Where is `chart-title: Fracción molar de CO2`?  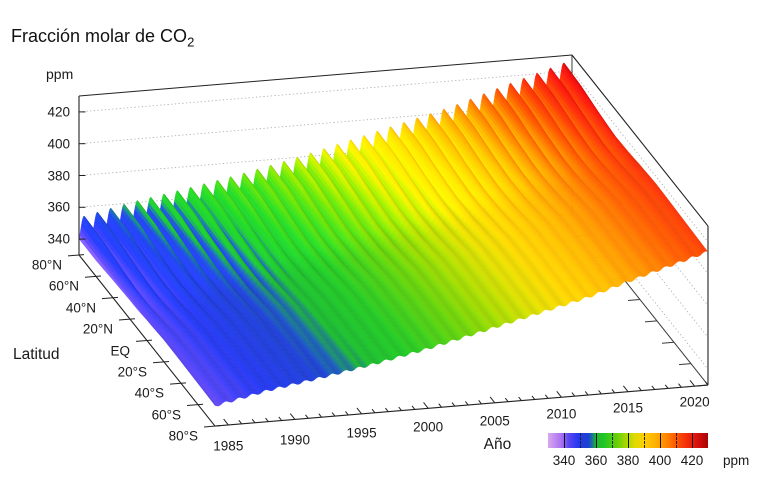 chart-title: Fracción molar de CO2 is located at coordinates (102, 38).